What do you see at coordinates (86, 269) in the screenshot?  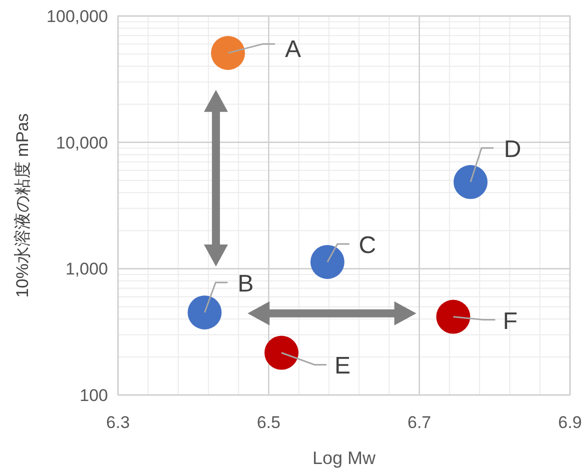 I see `y-tick-label: 1,000` at bounding box center [86, 269].